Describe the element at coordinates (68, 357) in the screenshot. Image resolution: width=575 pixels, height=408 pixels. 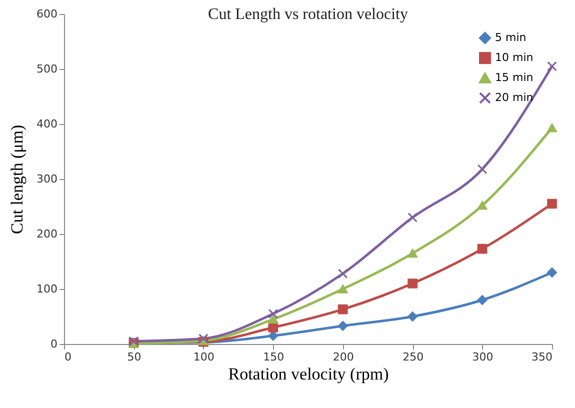
I see `x-tick-label: 0` at that location.